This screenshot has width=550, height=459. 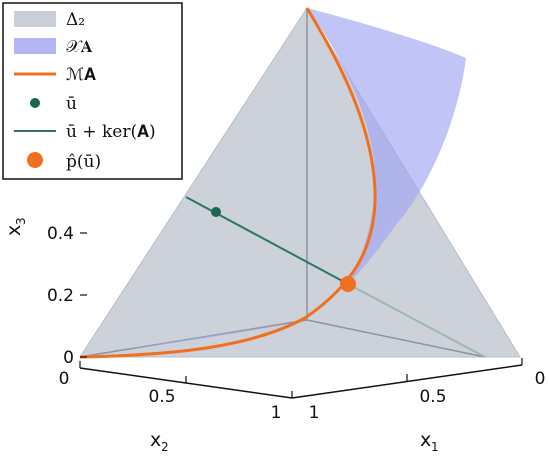 What do you see at coordinates (21, 221) in the screenshot?
I see `x3-axis-sub: 3` at bounding box center [21, 221].